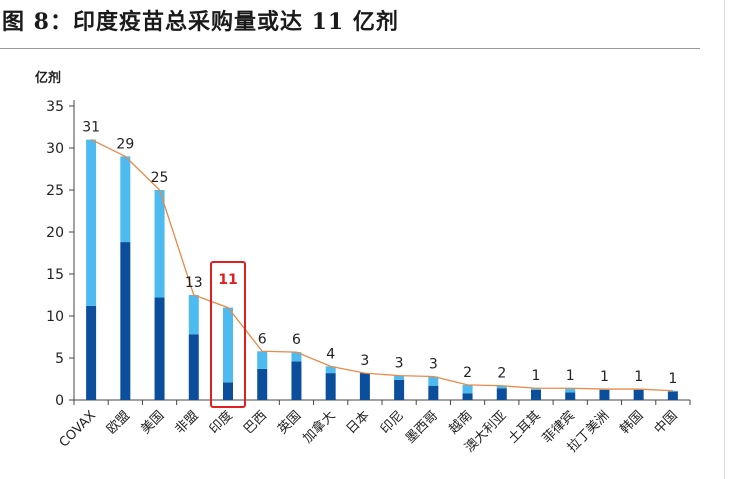 Image resolution: width=741 pixels, height=479 pixels. Describe the element at coordinates (55, 107) in the screenshot. I see `y-tick-label: 35` at that location.